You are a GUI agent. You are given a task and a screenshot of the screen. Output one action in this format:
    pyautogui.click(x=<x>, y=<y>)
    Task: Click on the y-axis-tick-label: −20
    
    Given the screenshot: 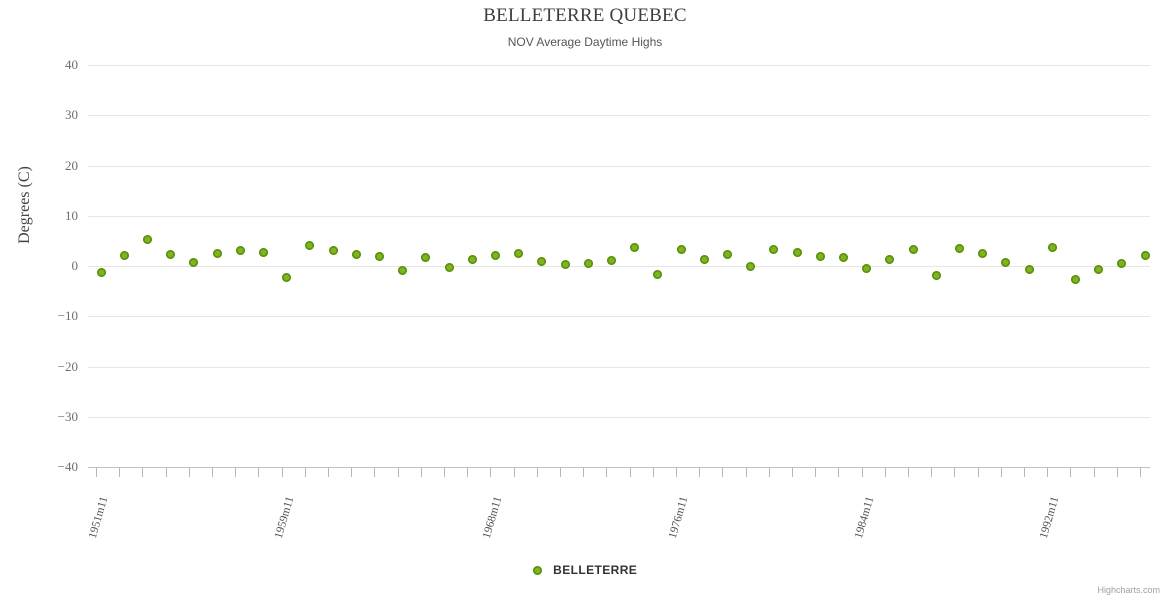 What is the action you would take?
    pyautogui.click(x=67, y=366)
    